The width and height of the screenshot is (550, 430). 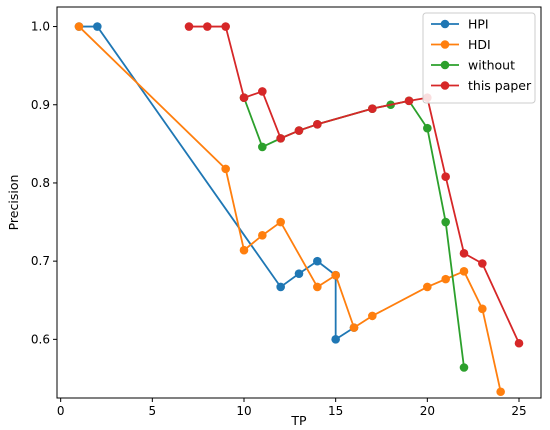 I want to click on legend-marker-hpi, so click(x=445, y=24).